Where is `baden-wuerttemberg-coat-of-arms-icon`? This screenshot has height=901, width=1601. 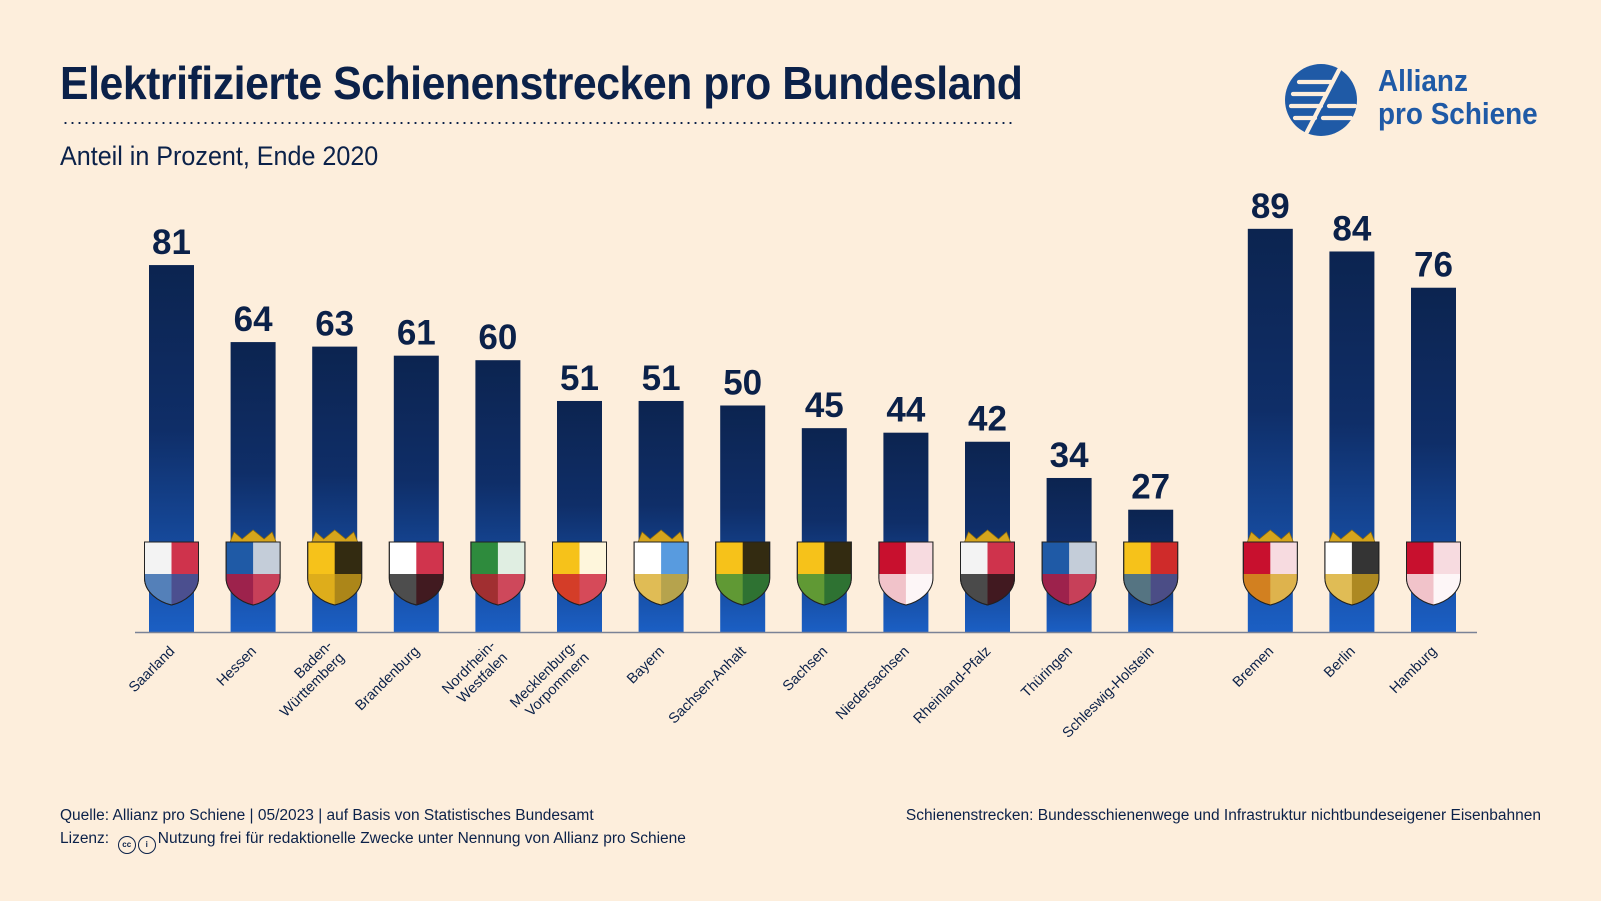
baden-wuerttemberg-coat-of-arms-icon is located at coordinates (335, 567).